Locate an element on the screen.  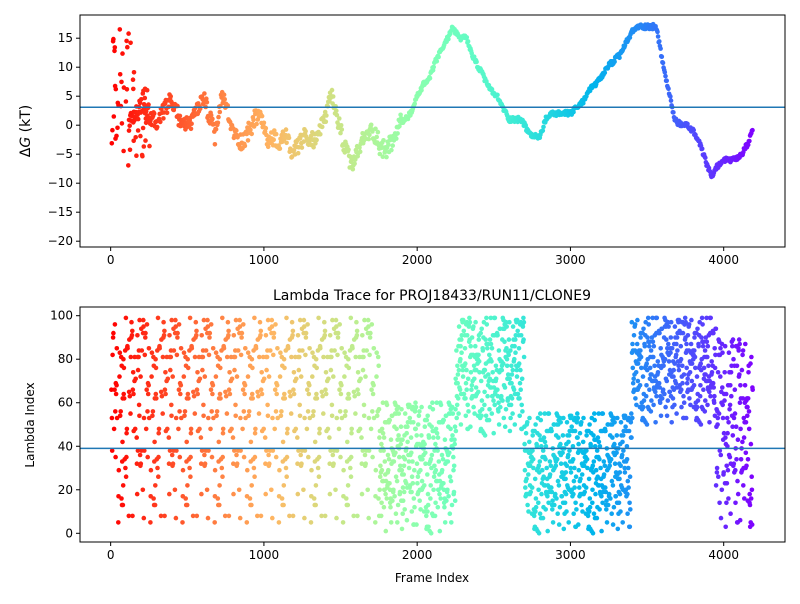
y-tick-label: 40 is located at coordinates (65, 446).